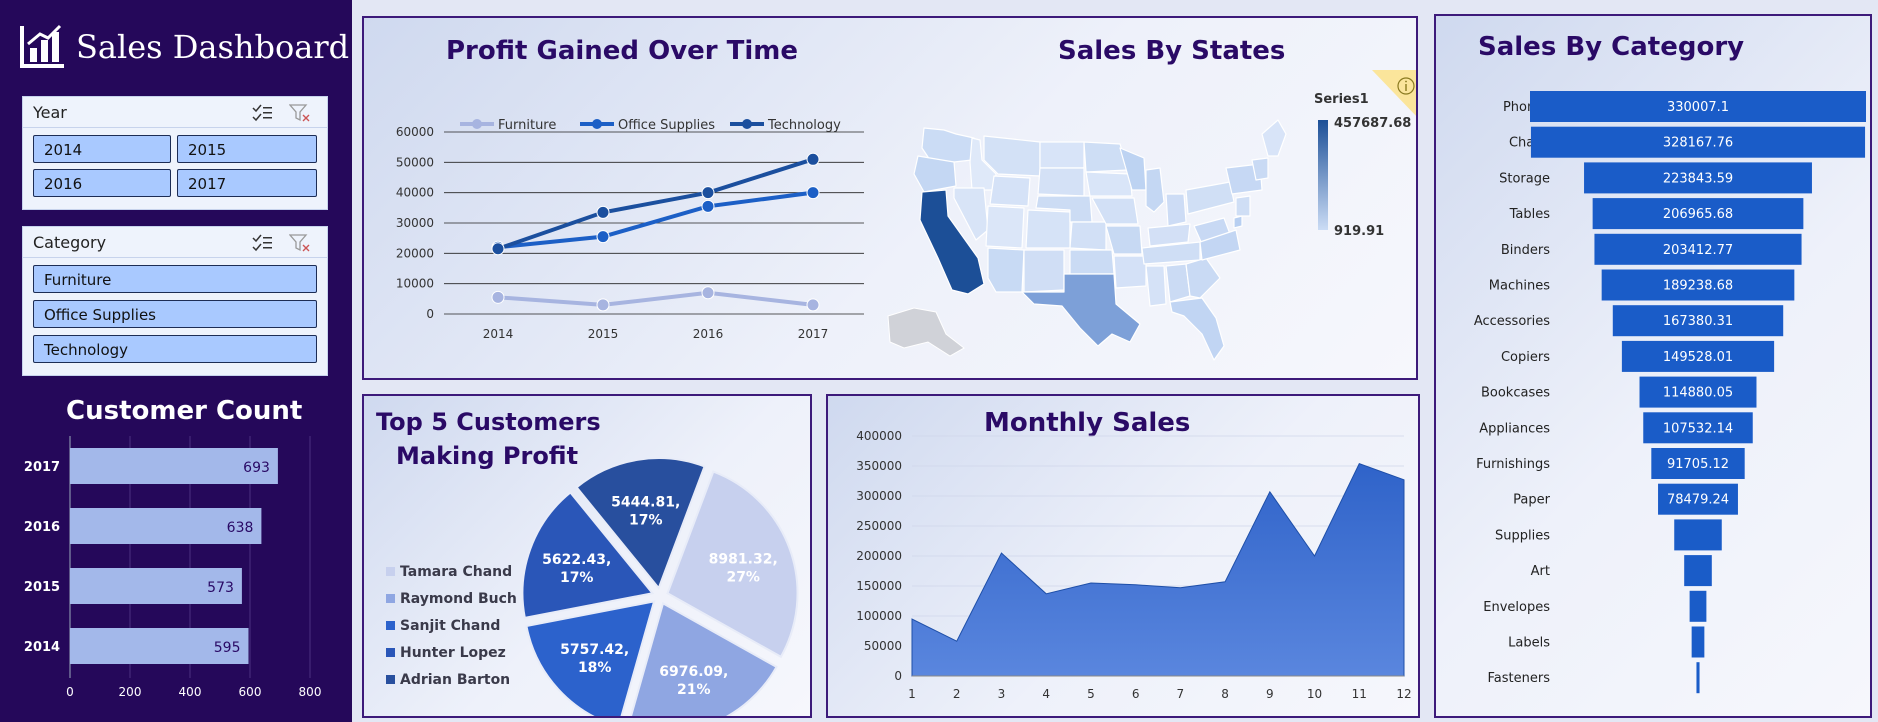  What do you see at coordinates (1611, 47) in the screenshot?
I see `sales-by-category-title: Sales By Category` at bounding box center [1611, 47].